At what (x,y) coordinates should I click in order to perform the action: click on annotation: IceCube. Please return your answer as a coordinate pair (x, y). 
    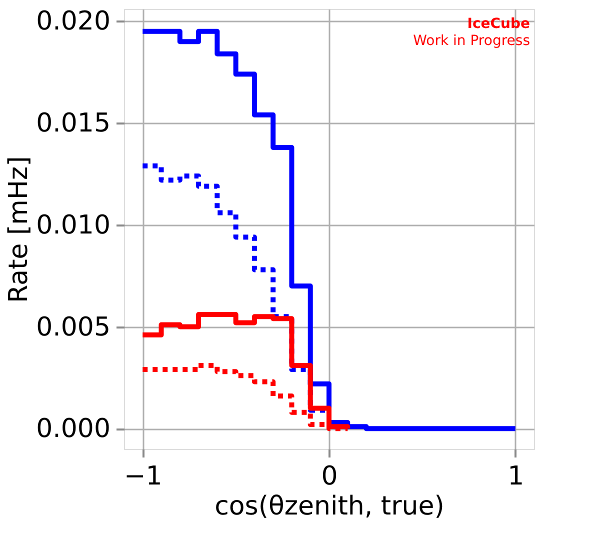
    Looking at the image, I should click on (498, 24).